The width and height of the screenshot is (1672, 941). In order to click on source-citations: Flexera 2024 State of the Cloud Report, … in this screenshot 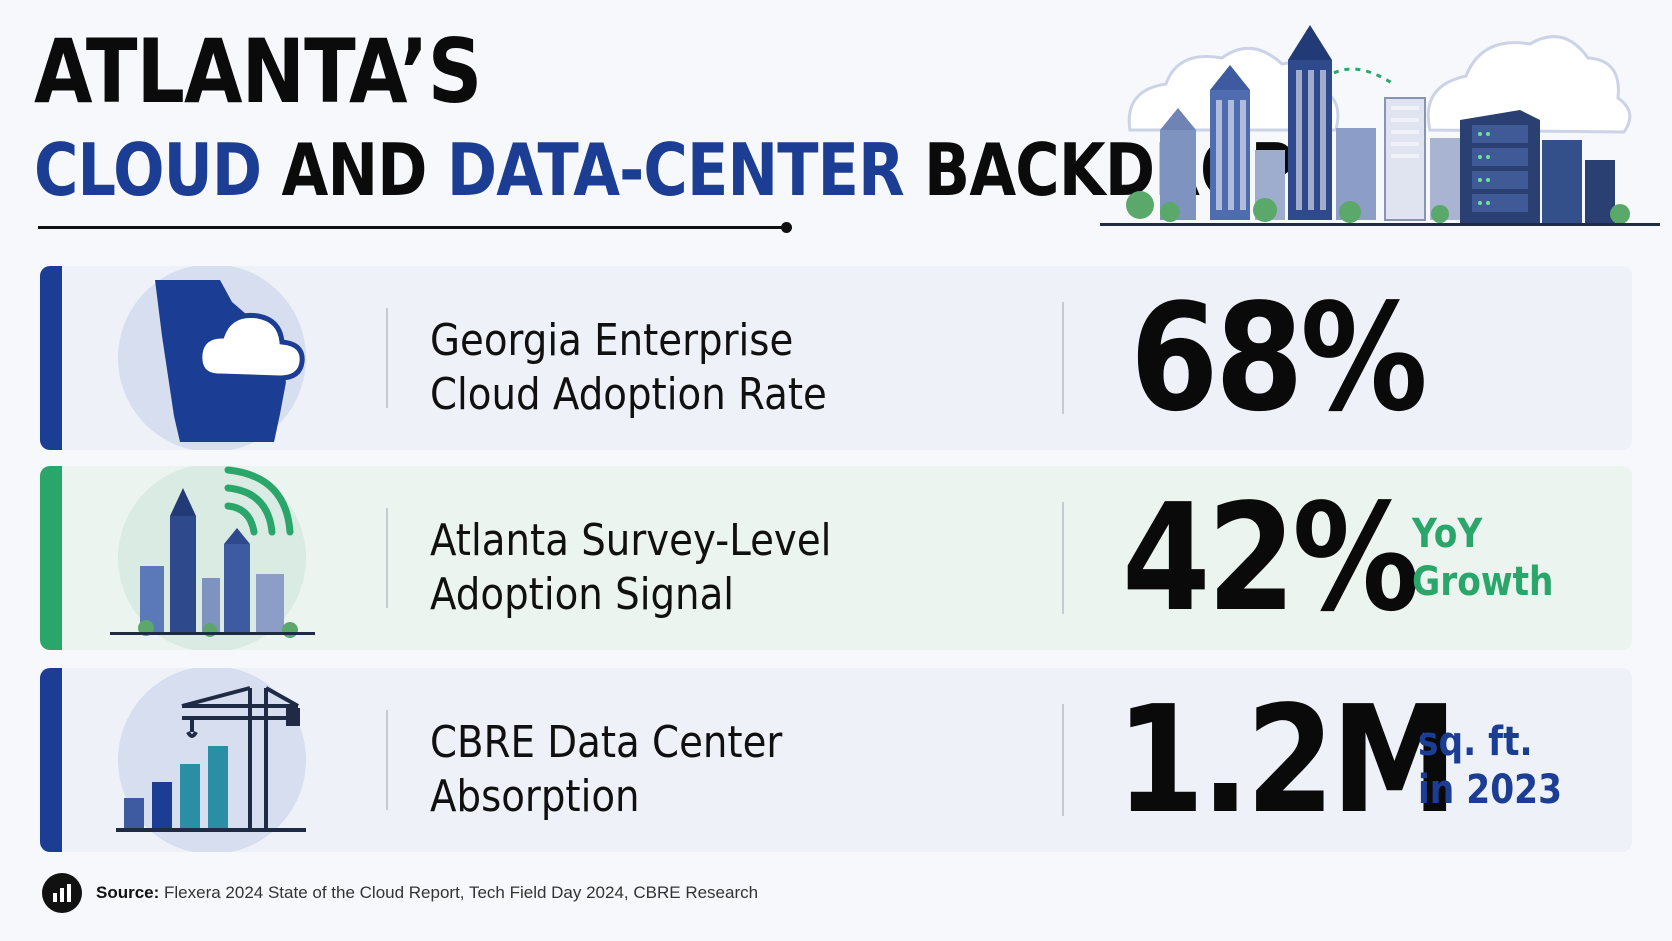, I will do `click(459, 892)`.